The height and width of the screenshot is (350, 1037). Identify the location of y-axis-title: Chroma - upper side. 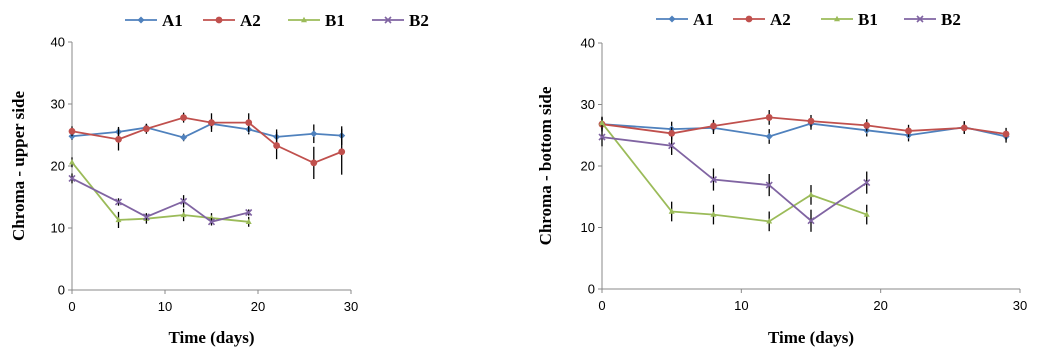
(18, 166).